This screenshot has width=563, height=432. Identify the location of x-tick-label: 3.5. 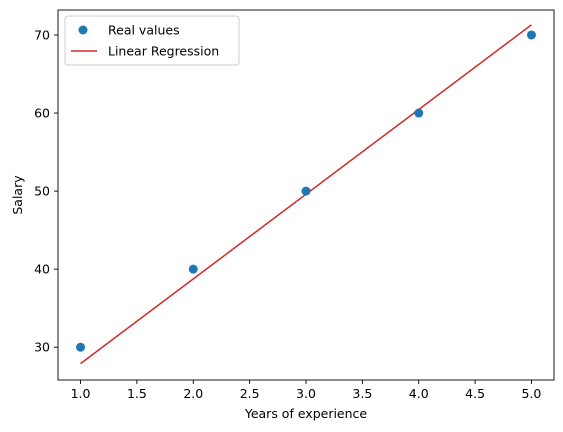
(362, 393).